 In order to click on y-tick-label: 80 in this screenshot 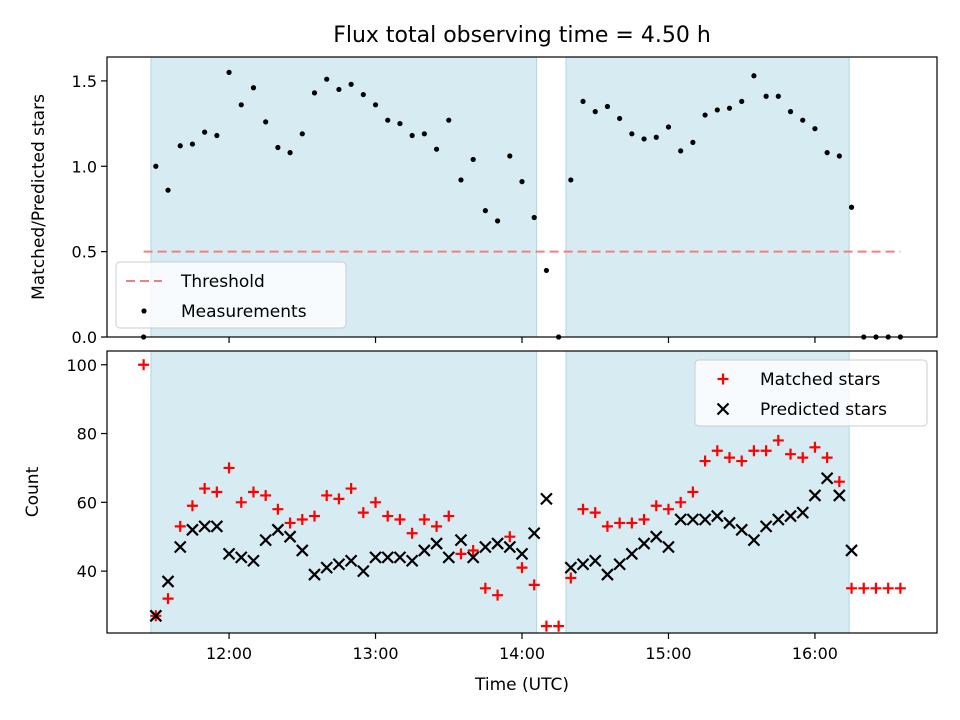, I will do `click(87, 434)`.